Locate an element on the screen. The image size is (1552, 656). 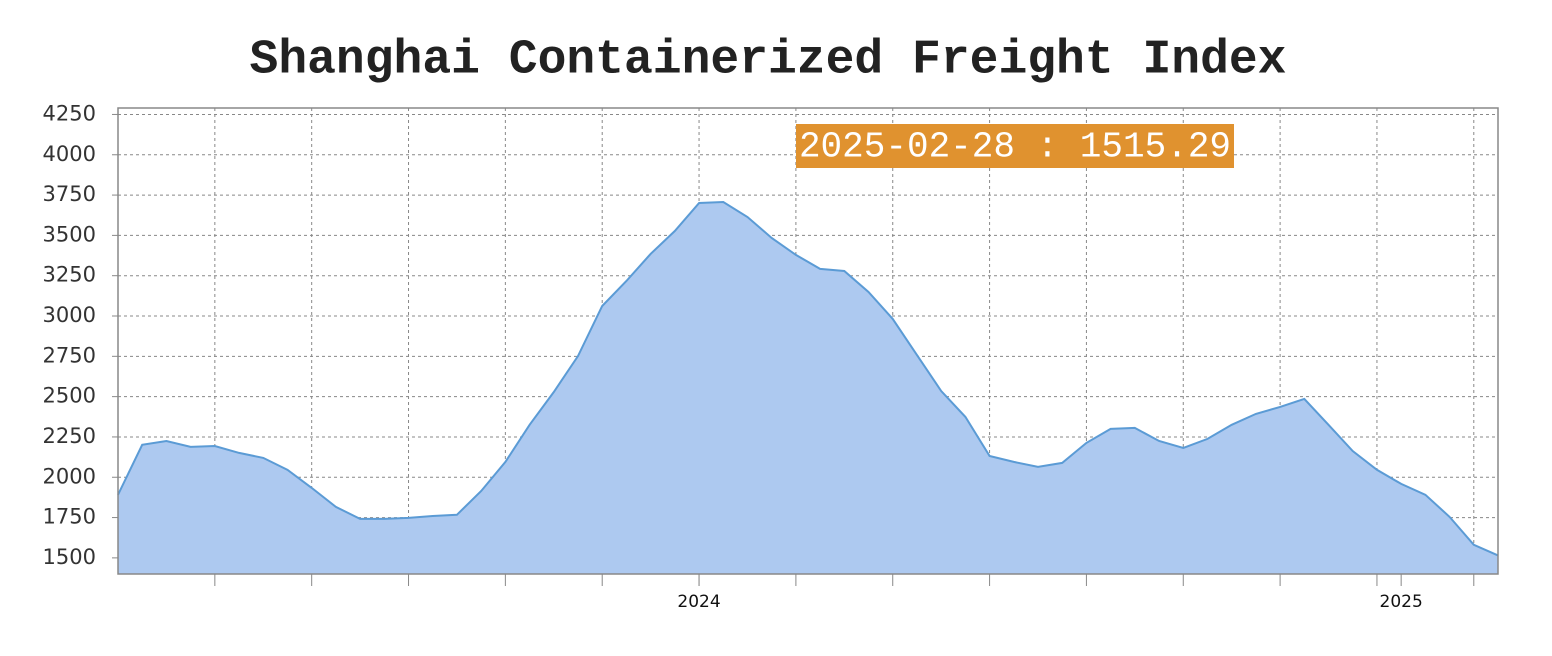
y-tick-label: 3250 is located at coordinates (69, 275).